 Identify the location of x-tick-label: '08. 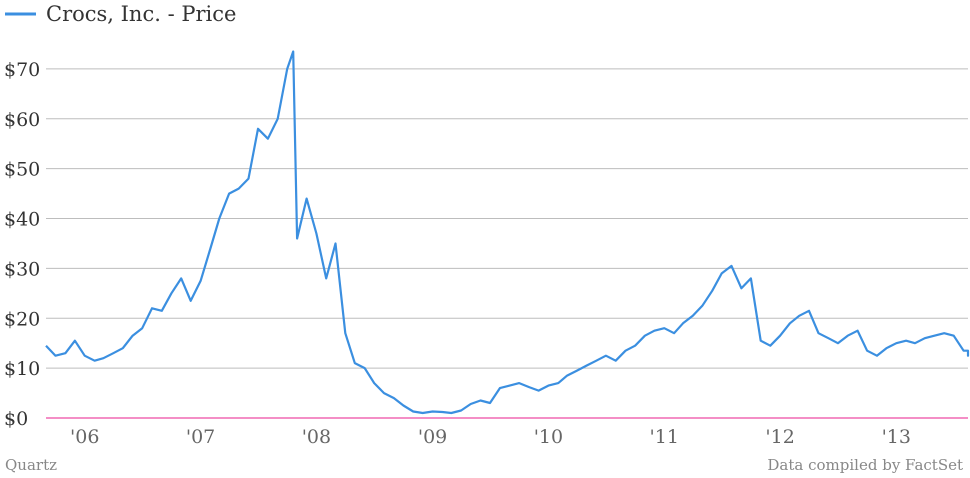
(316, 437).